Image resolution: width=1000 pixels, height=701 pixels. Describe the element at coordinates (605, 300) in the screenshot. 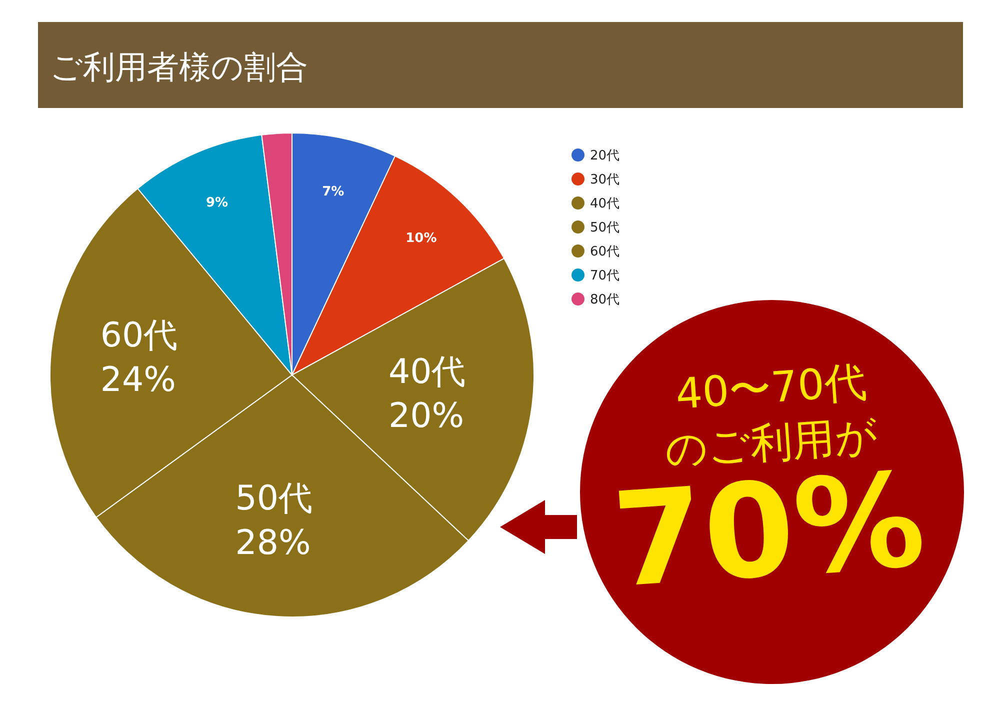

I see `legend-label: 80代` at that location.